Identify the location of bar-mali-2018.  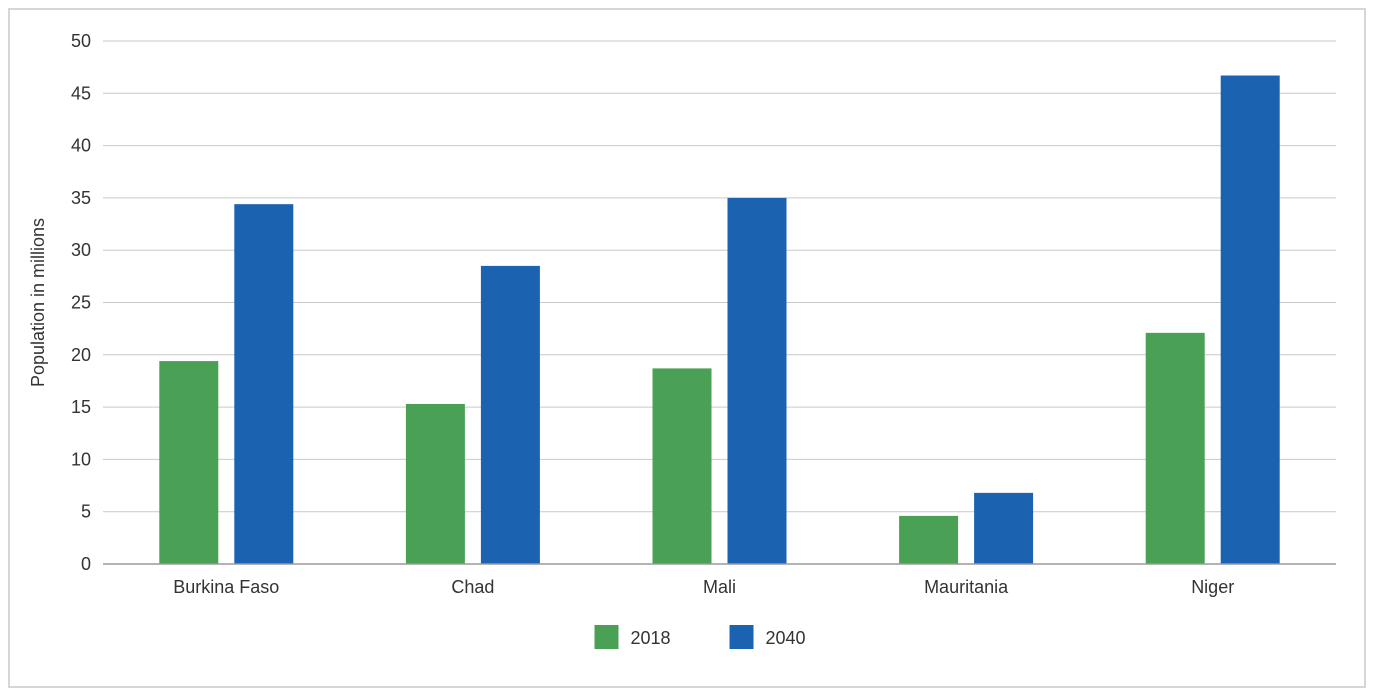
(682, 466).